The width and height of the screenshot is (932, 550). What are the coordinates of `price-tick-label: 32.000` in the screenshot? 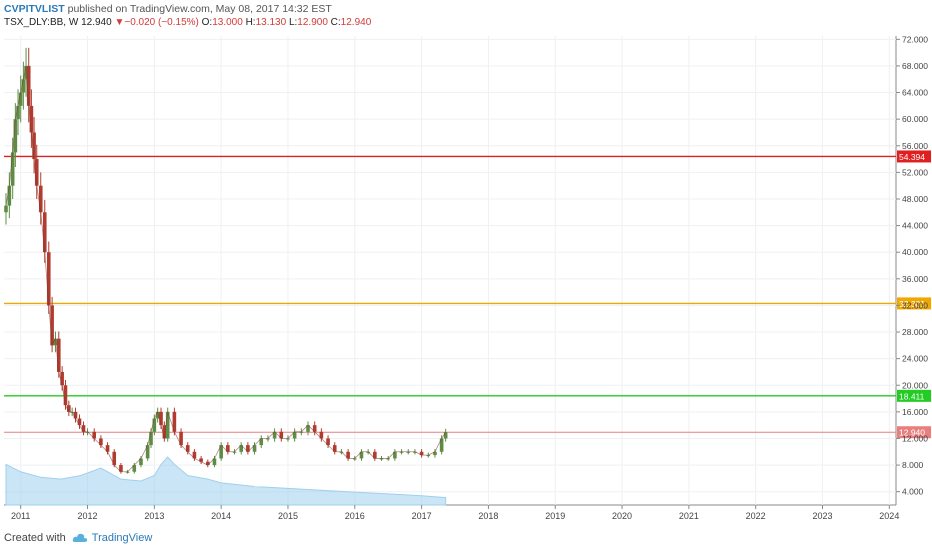 It's located at (915, 305).